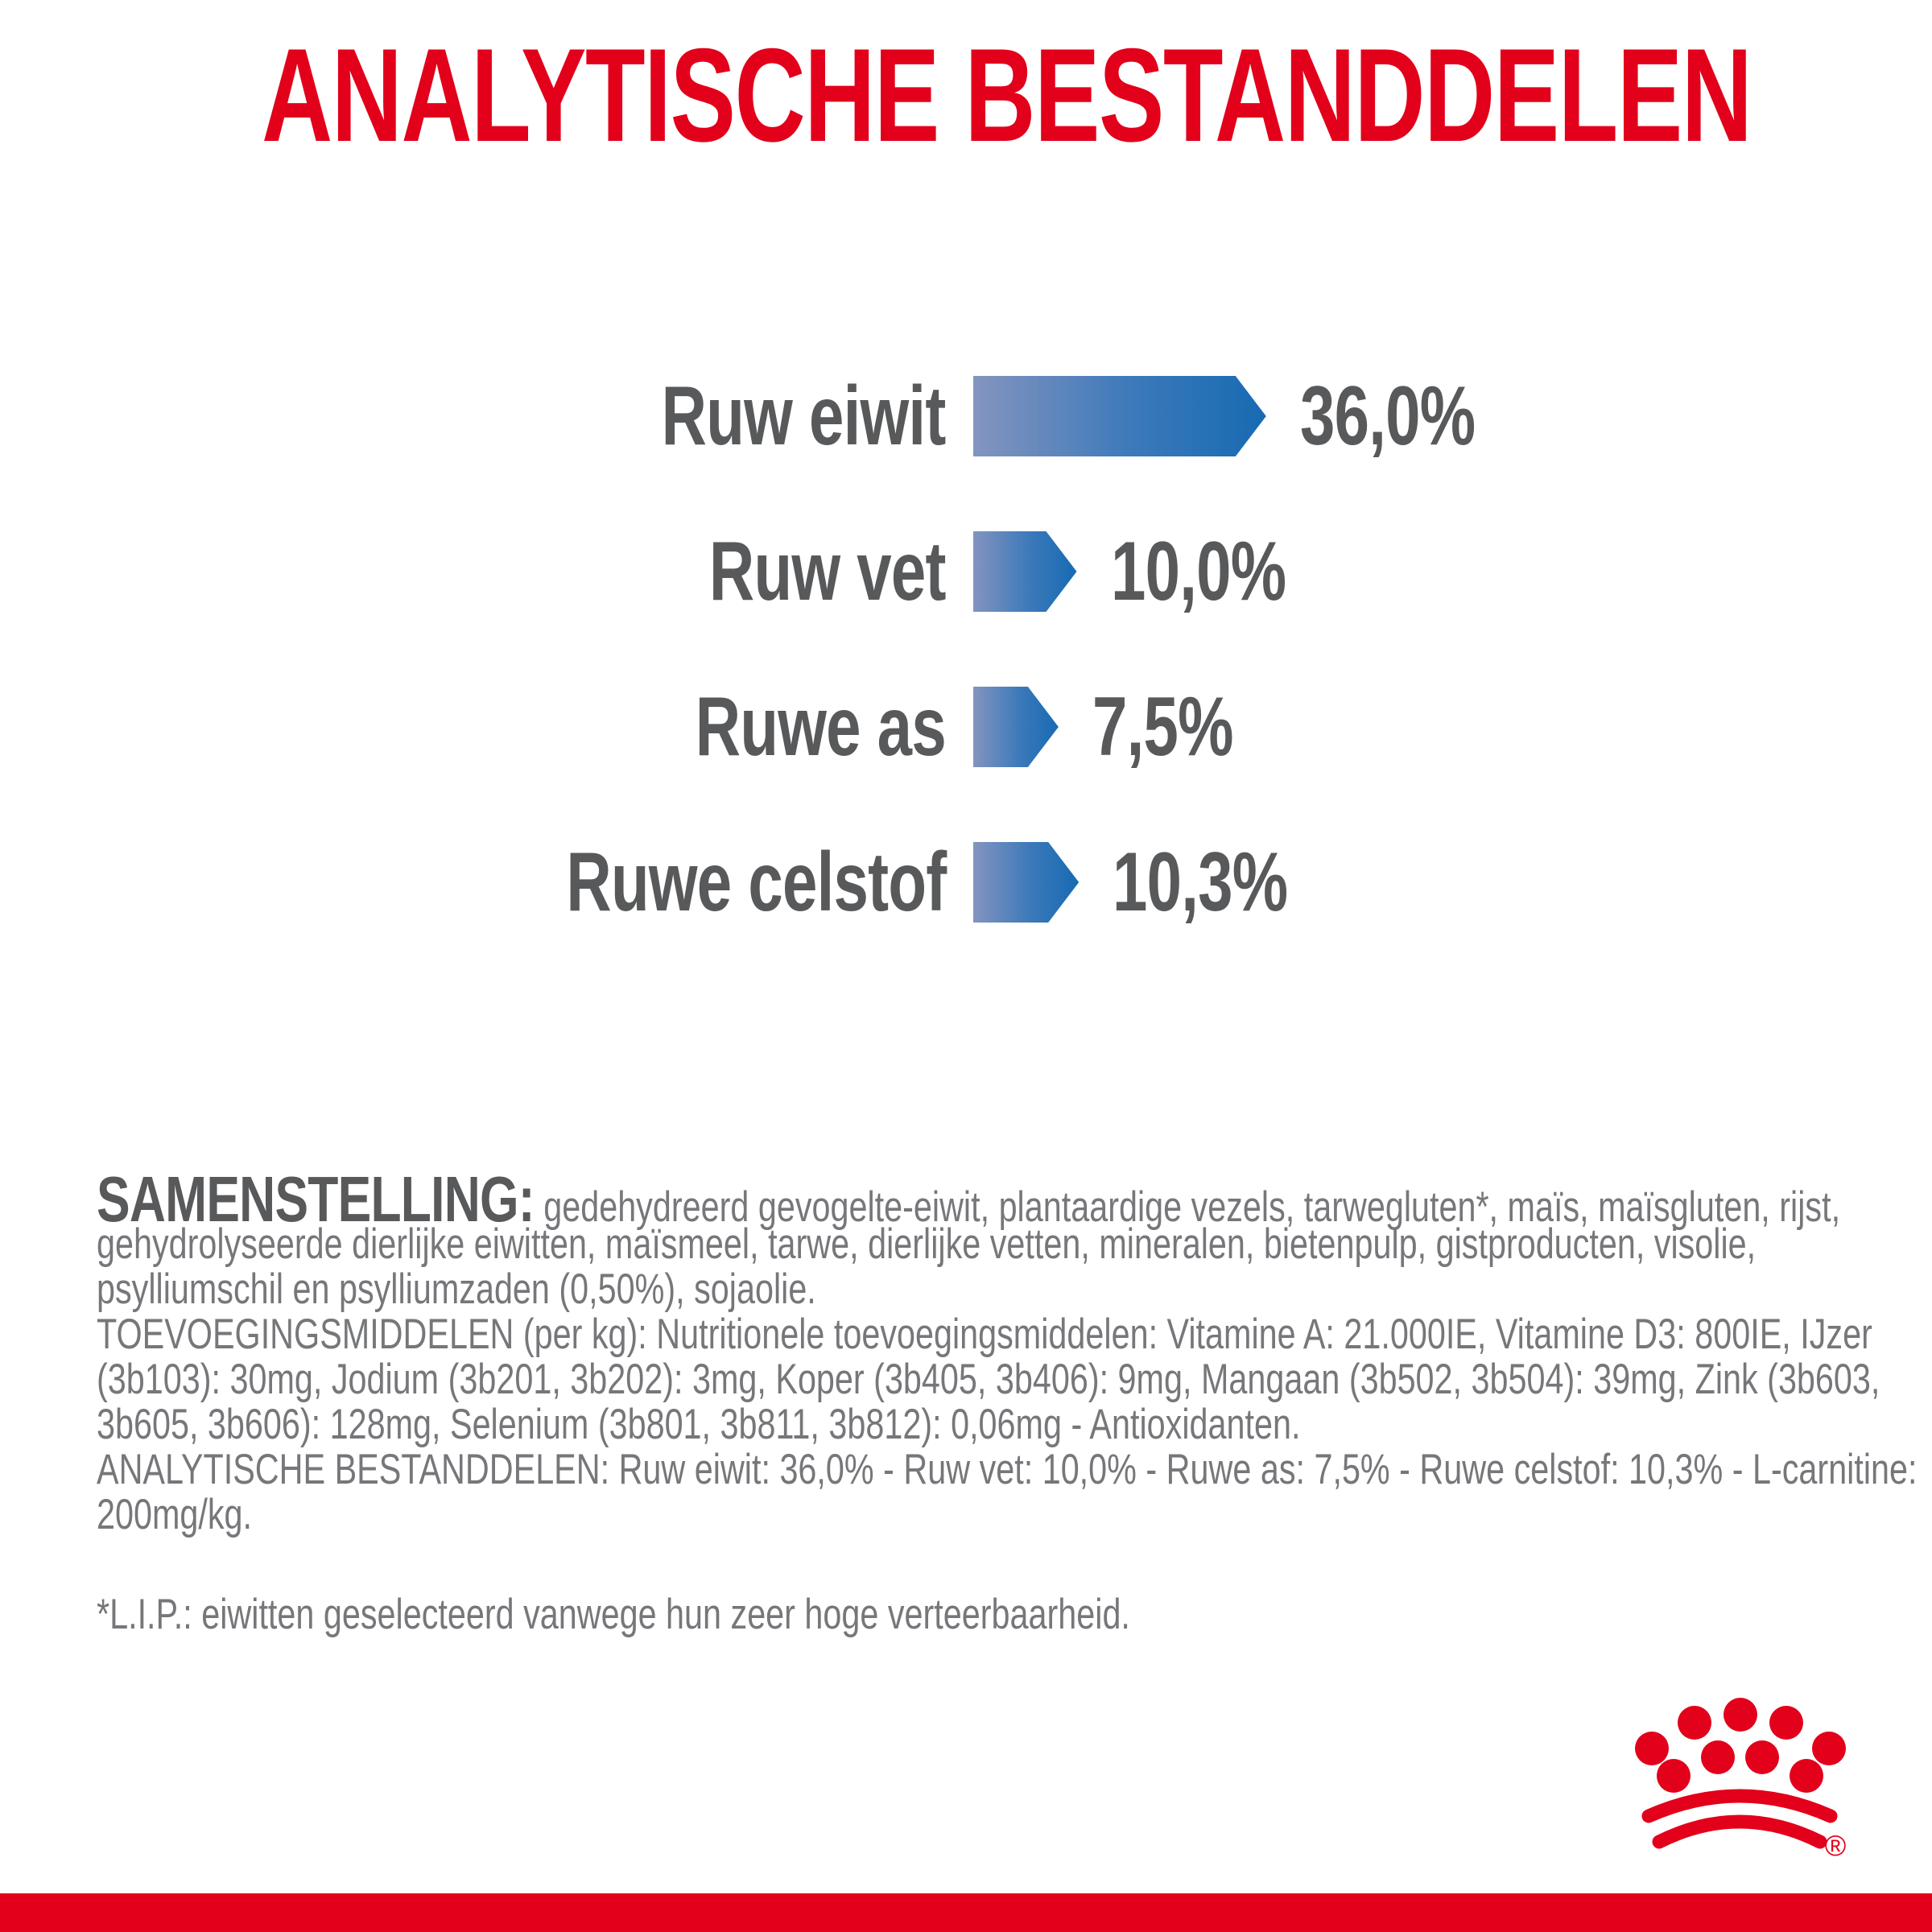 This screenshot has height=1932, width=1932. What do you see at coordinates (473, 572) in the screenshot?
I see `chart-row-label-cell: Ruw vet` at bounding box center [473, 572].